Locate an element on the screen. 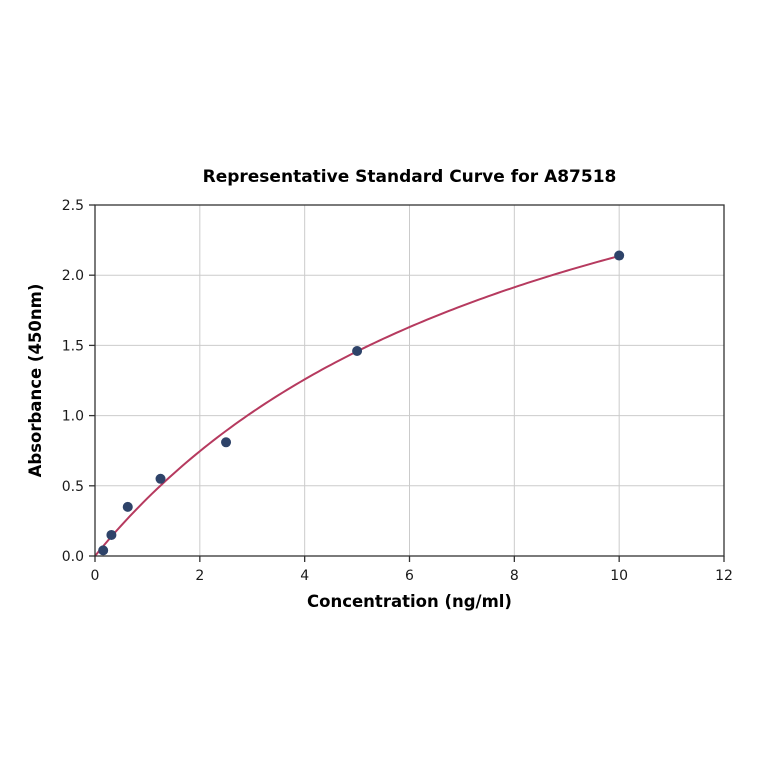 The image size is (764, 764). y-tick-label: 1.0 is located at coordinates (73, 417).